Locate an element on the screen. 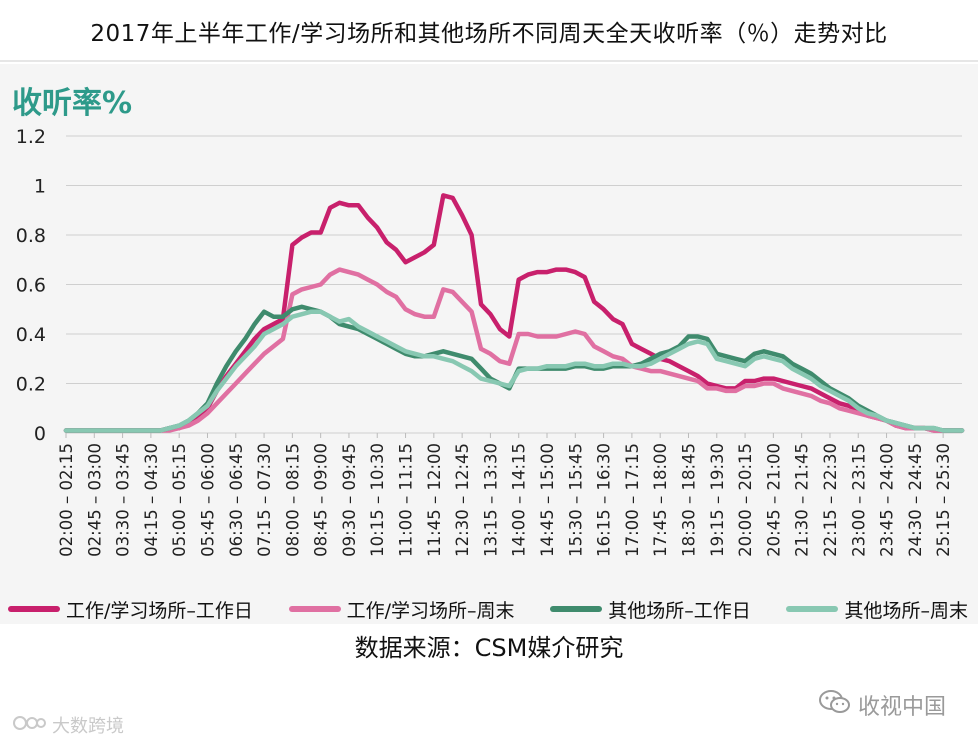 This screenshot has height=745, width=978. x-tick-label: 12:30 – 12:45 is located at coordinates (462, 500).